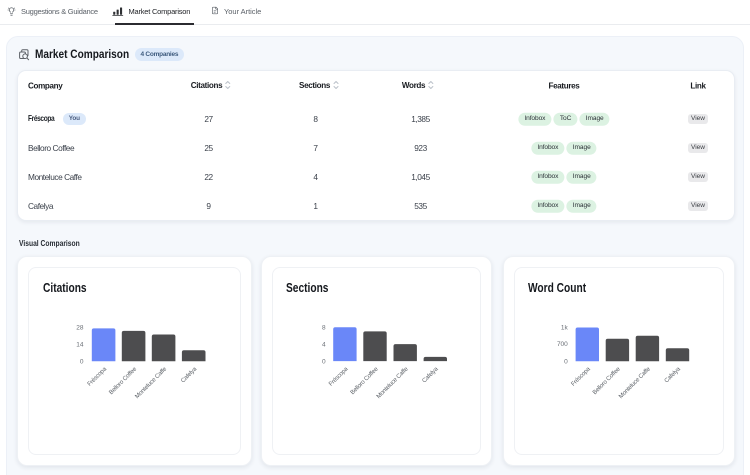 This screenshot has height=475, width=750. What do you see at coordinates (80, 328) in the screenshot?
I see `svg-text: 28` at bounding box center [80, 328].